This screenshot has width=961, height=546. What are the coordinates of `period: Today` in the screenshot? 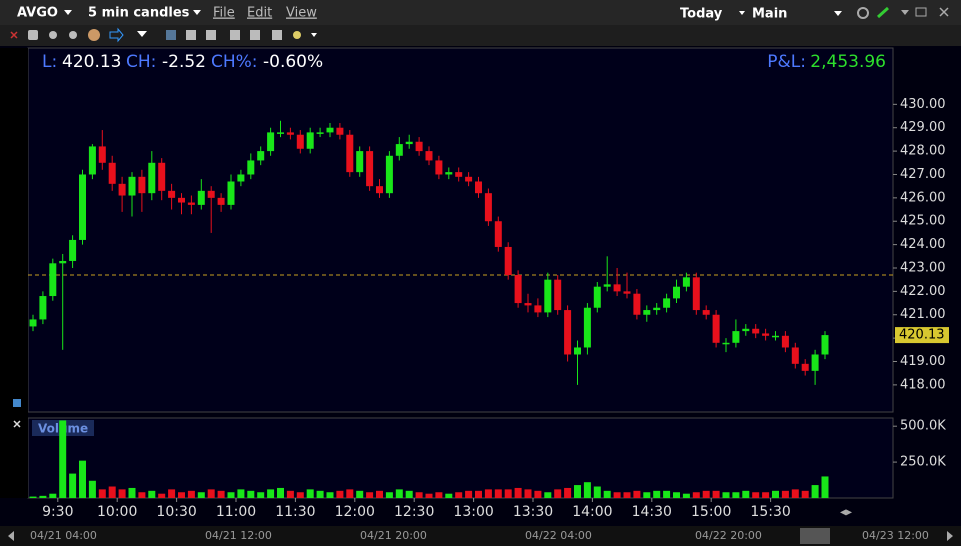 It's located at (701, 14).